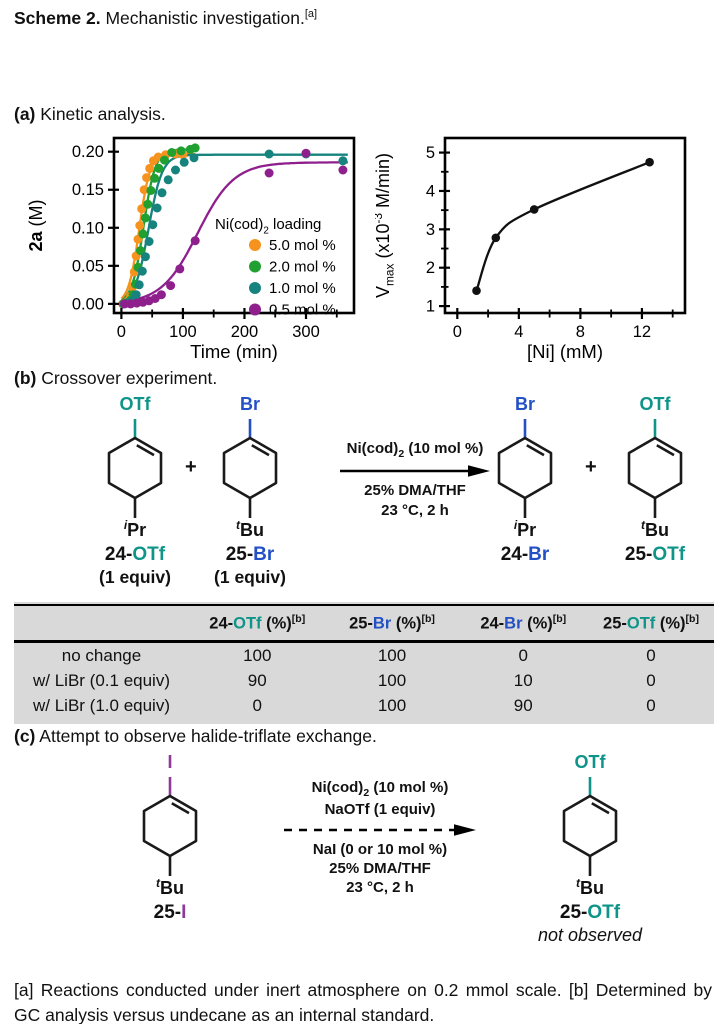 The width and height of the screenshot is (726, 1024). Describe the element at coordinates (311, 14) in the screenshot. I see `scheme-title-footmark: [a]` at that location.